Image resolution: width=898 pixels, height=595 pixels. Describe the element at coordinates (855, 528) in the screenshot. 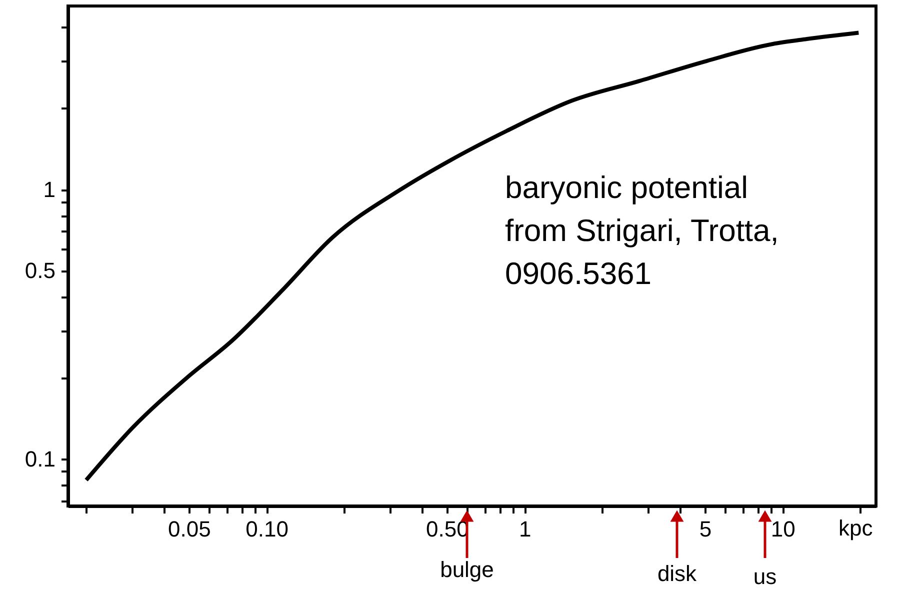

I see `x-axis-title: kpc` at that location.